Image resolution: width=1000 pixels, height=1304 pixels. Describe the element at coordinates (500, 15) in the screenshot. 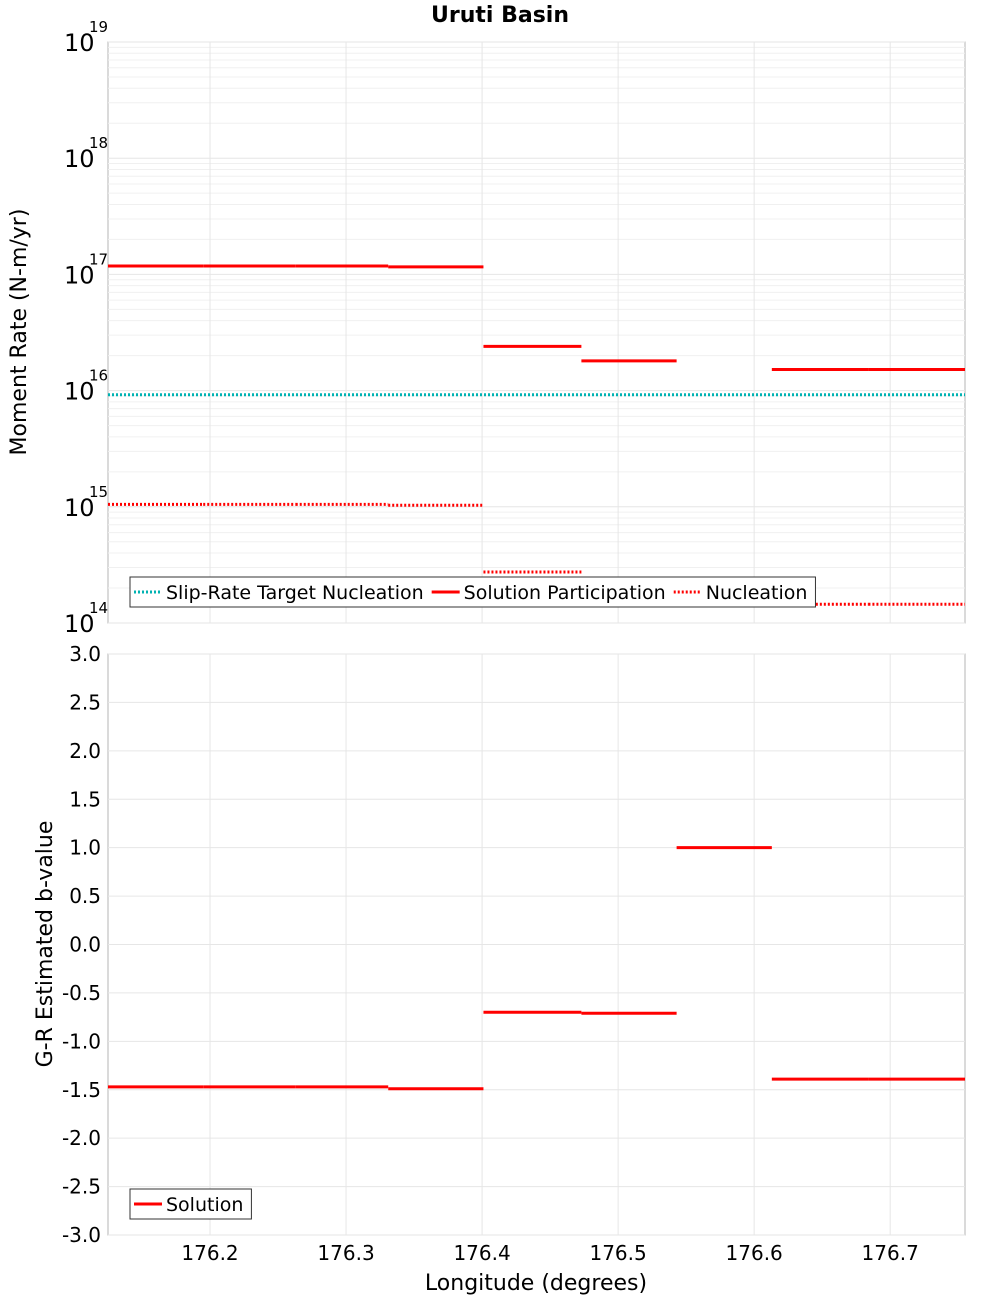

I see `chart-title: Uruti Basin` at that location.